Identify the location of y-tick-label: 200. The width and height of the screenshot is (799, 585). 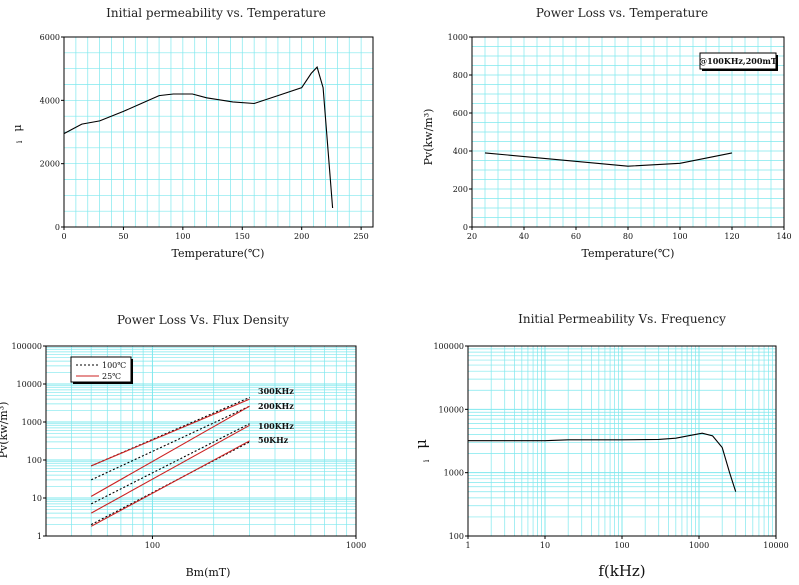
(460, 189).